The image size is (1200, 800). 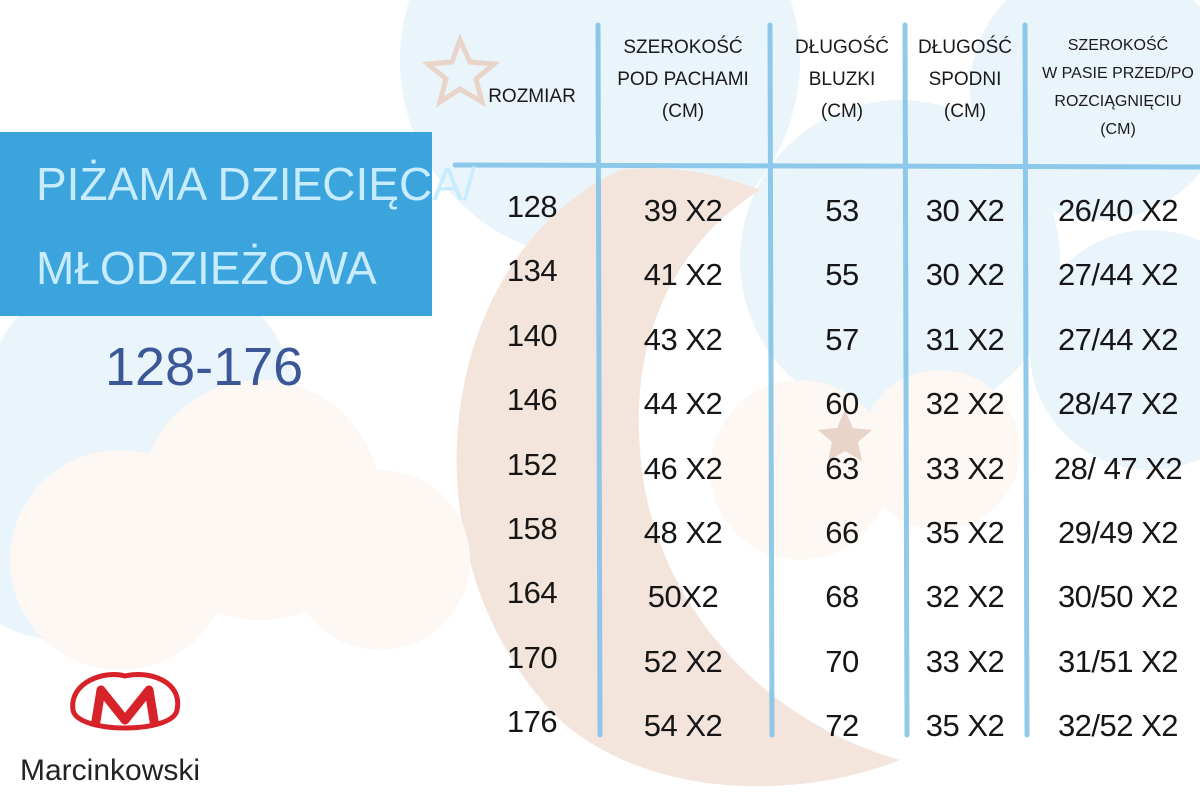 What do you see at coordinates (683, 275) in the screenshot?
I see `table-cell: 41 X2` at bounding box center [683, 275].